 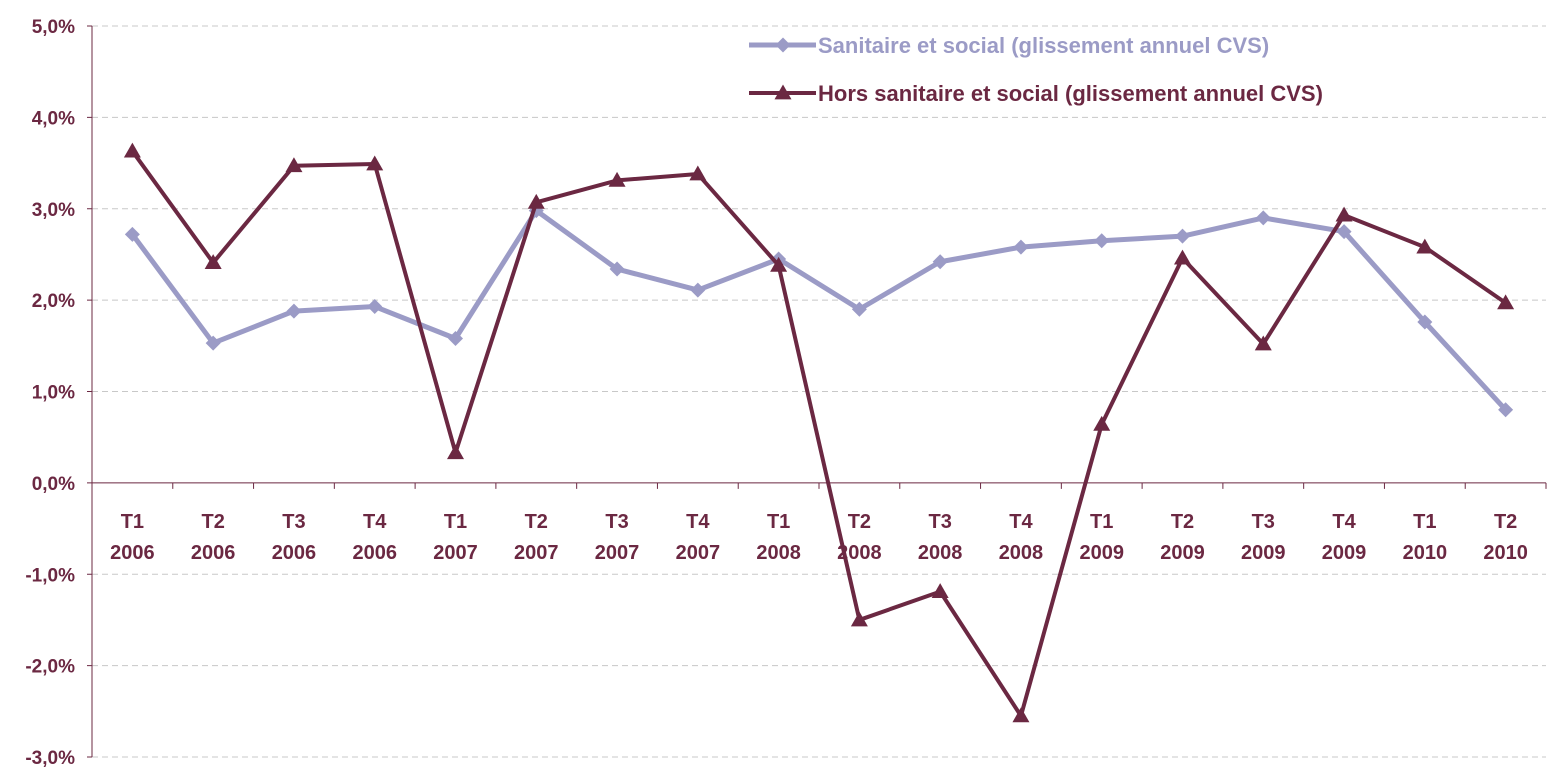 I want to click on x-tick-label: T4 2008, so click(x=1021, y=537).